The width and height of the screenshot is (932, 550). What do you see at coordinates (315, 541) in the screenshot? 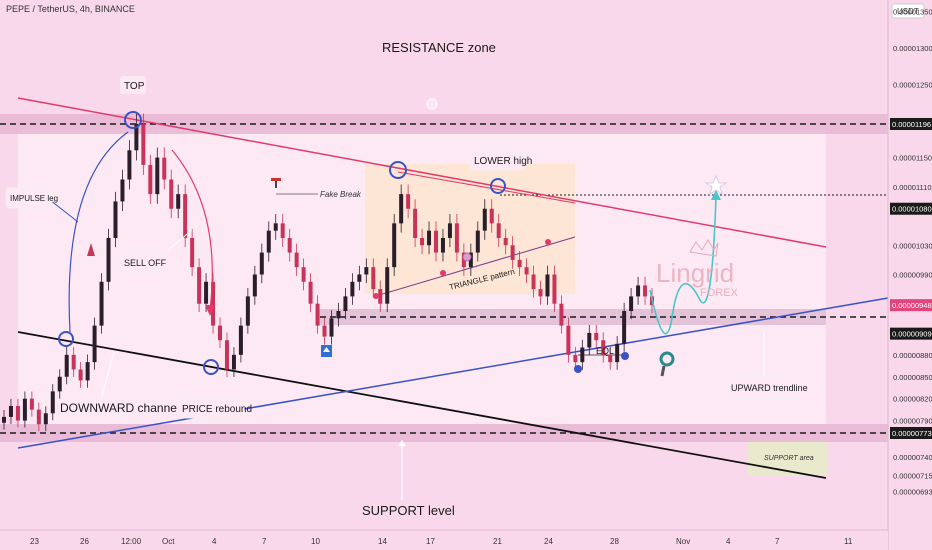
I see `x-tick-6: 10` at bounding box center [315, 541].